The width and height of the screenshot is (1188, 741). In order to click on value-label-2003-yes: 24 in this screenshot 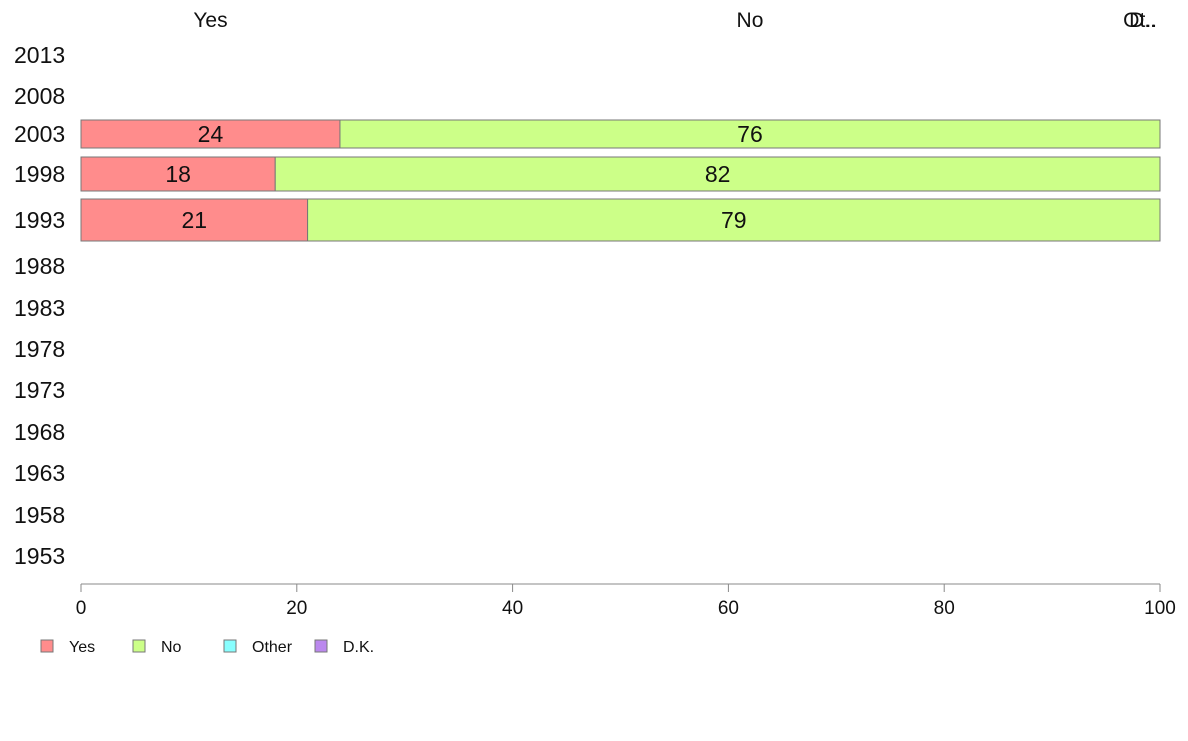, I will do `click(211, 134)`.